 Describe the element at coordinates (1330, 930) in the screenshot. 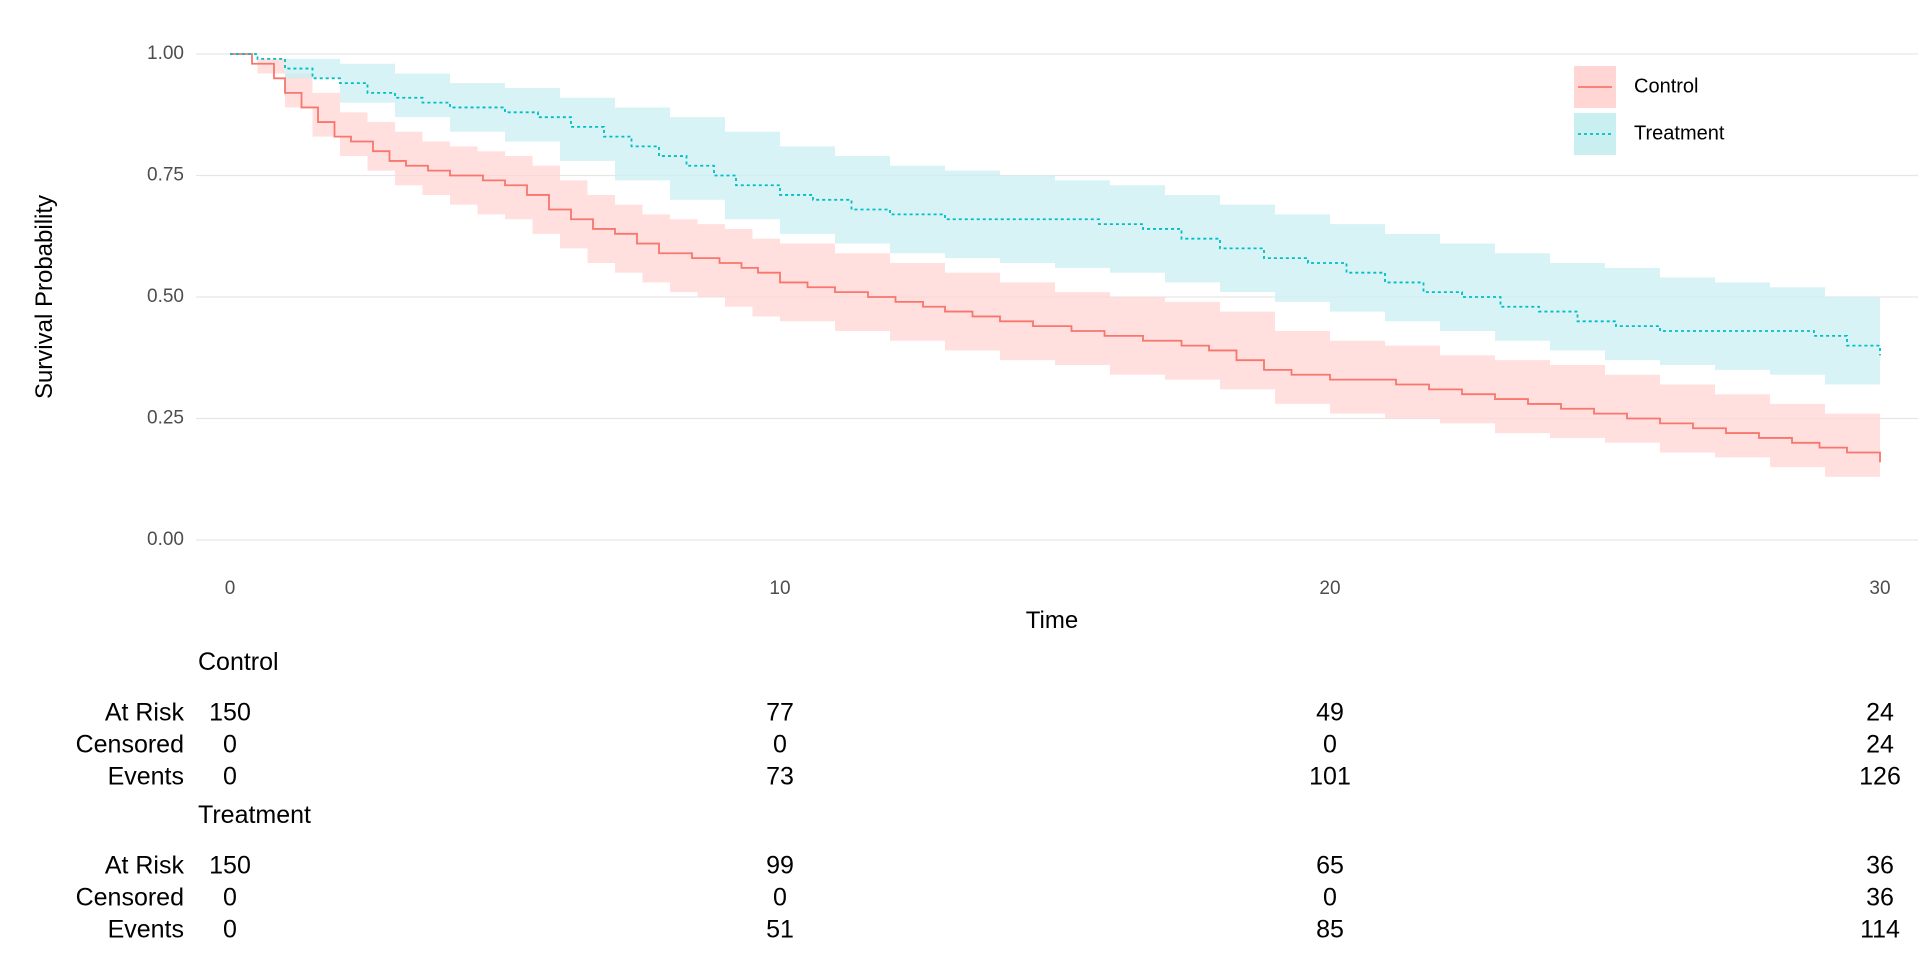

I see `risk-cell: 85` at that location.